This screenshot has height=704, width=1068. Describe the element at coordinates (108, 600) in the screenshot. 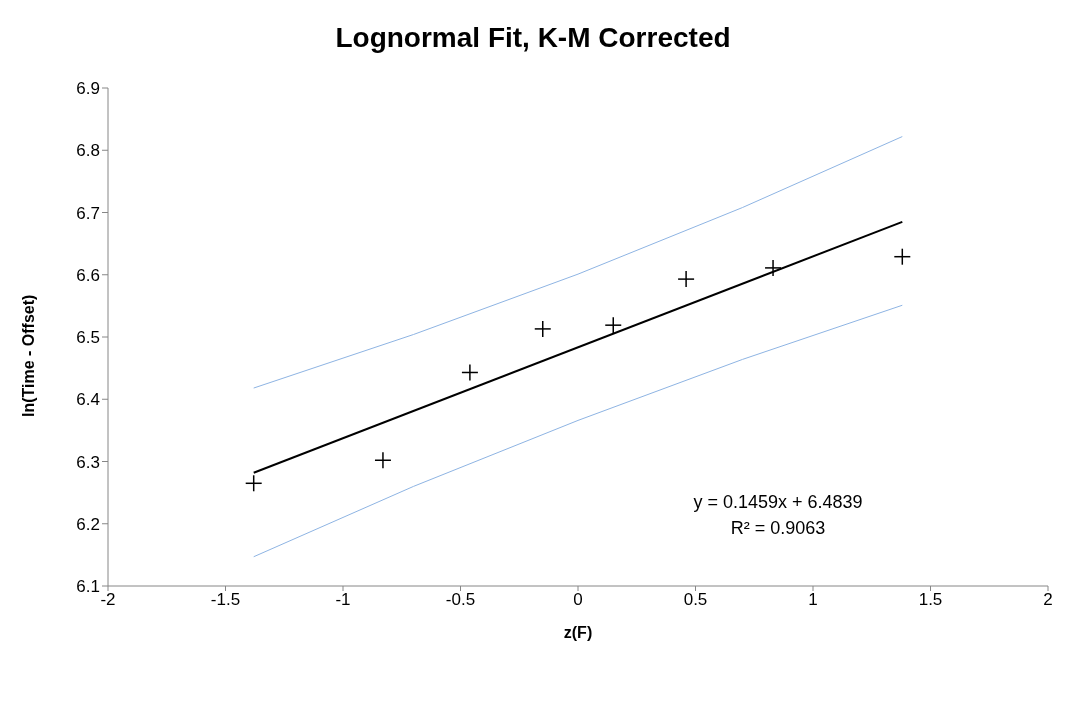

I see `x-tick-label: -2` at that location.